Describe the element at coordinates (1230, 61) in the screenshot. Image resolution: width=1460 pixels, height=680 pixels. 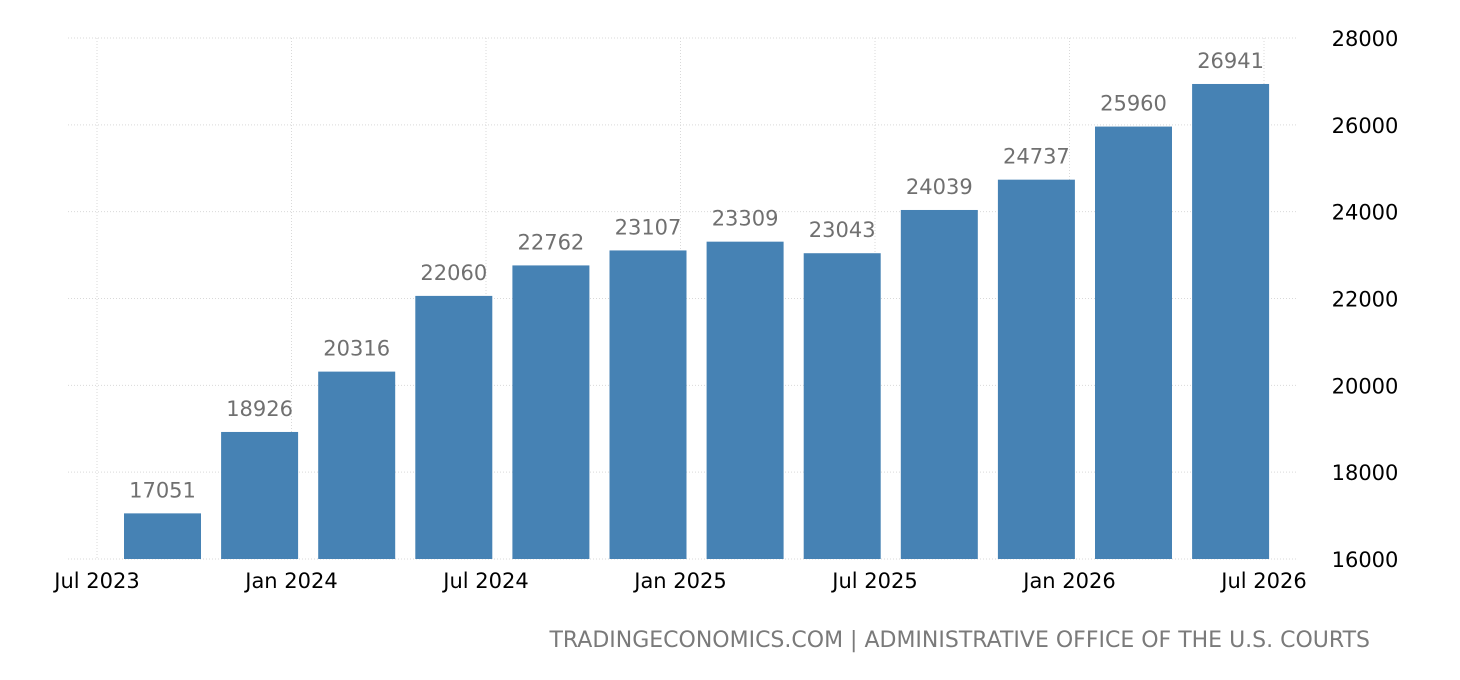
I see `bar-value-label: 26941` at that location.